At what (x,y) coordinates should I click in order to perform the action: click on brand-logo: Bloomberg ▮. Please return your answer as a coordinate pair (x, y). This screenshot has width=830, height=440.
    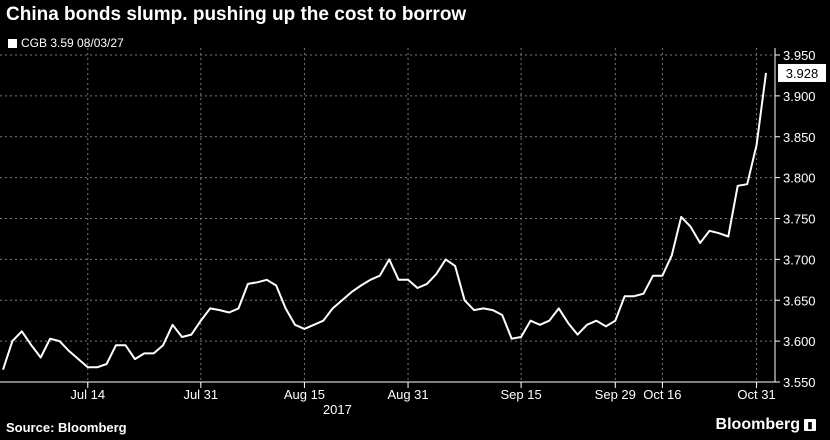
    Looking at the image, I should click on (766, 425).